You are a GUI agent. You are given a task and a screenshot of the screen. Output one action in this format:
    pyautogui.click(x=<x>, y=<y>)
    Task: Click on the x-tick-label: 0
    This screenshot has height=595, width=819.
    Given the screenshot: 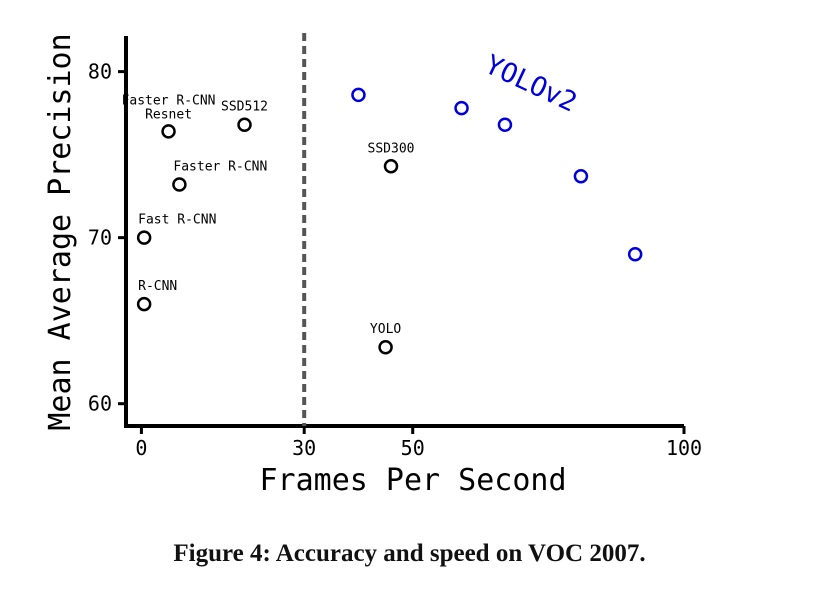 What is the action you would take?
    pyautogui.click(x=141, y=448)
    